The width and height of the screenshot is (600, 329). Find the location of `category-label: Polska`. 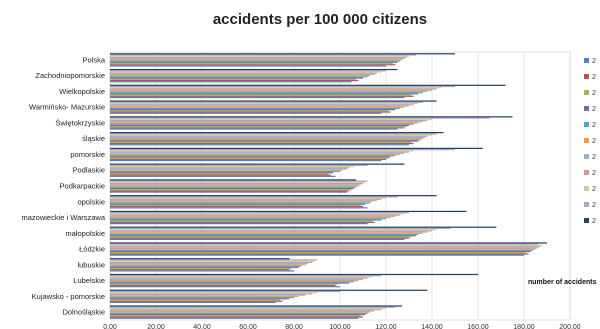

category-label: Polska is located at coordinates (93, 59).